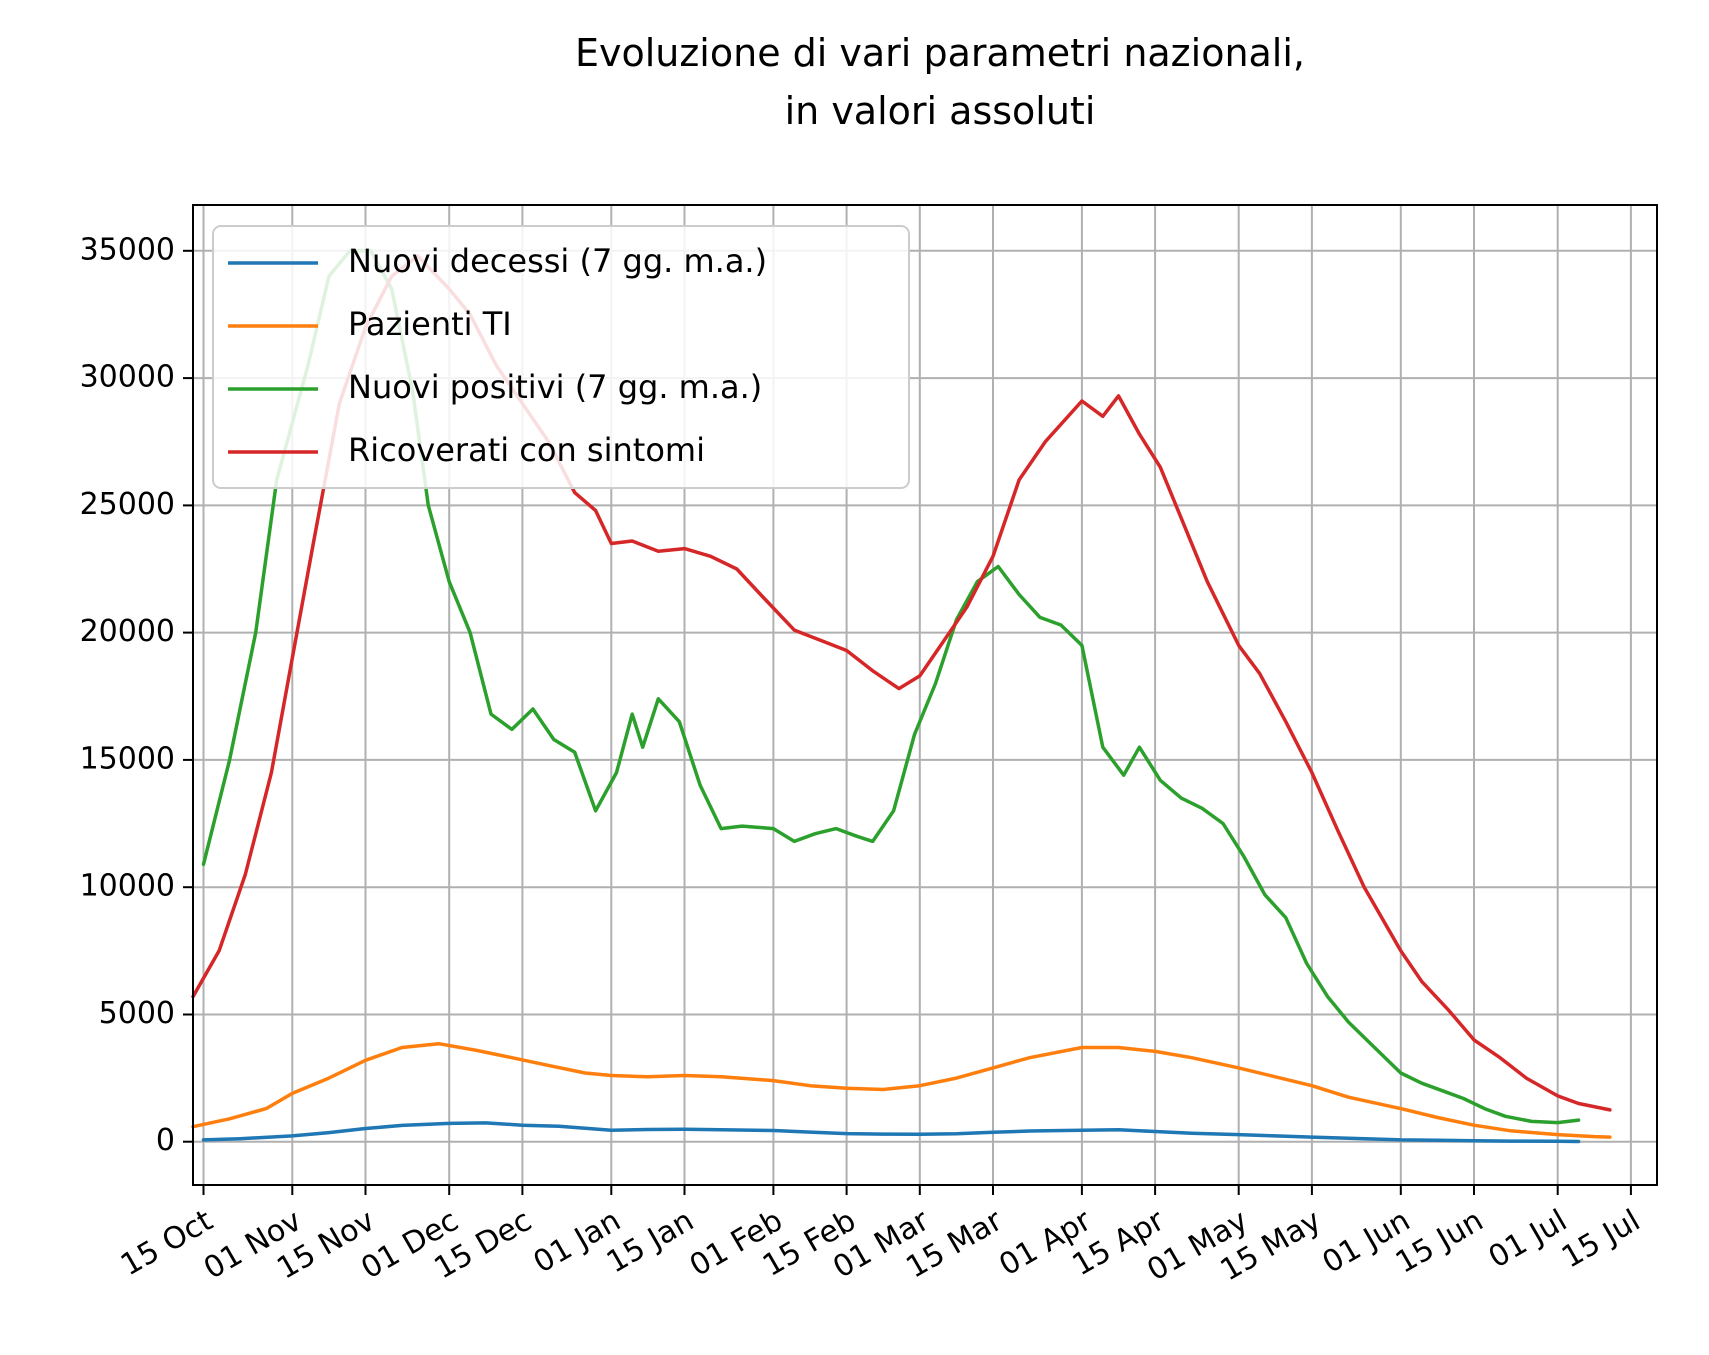 This screenshot has width=1709, height=1355. I want to click on y-tick-label: 5000, so click(137, 1013).